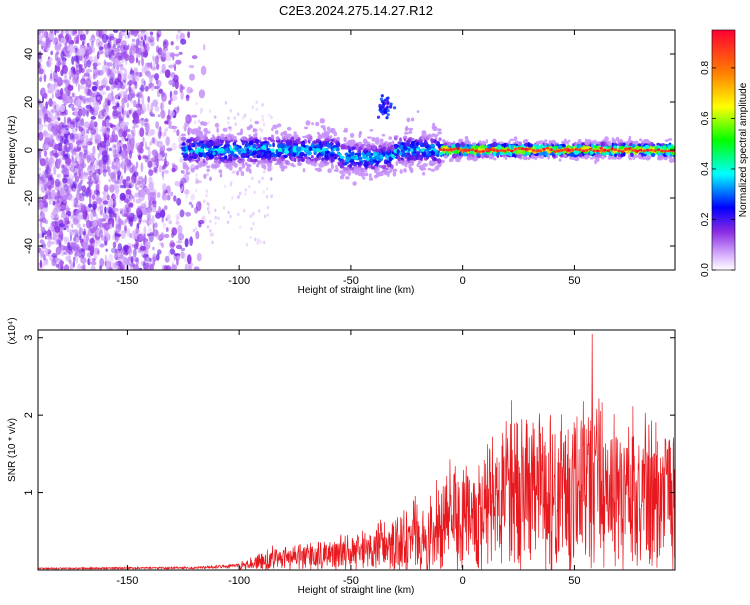 This screenshot has height=605, width=750. I want to click on heatmap-x-label: Height of straight line (km), so click(356, 290).